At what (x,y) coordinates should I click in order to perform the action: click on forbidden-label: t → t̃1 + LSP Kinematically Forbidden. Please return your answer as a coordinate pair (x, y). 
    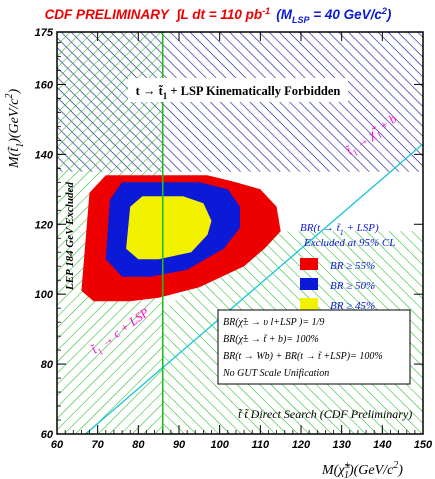
    Looking at the image, I should click on (238, 92).